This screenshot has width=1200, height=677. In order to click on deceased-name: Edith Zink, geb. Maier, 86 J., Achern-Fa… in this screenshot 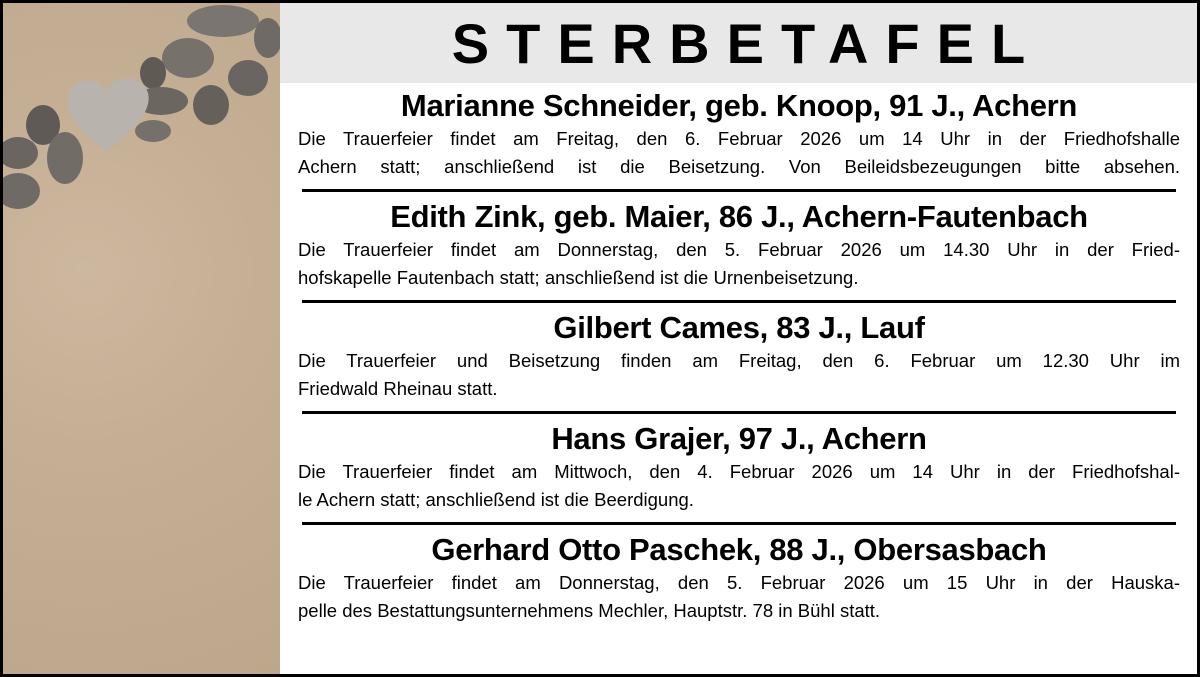, I will do `click(739, 216)`.